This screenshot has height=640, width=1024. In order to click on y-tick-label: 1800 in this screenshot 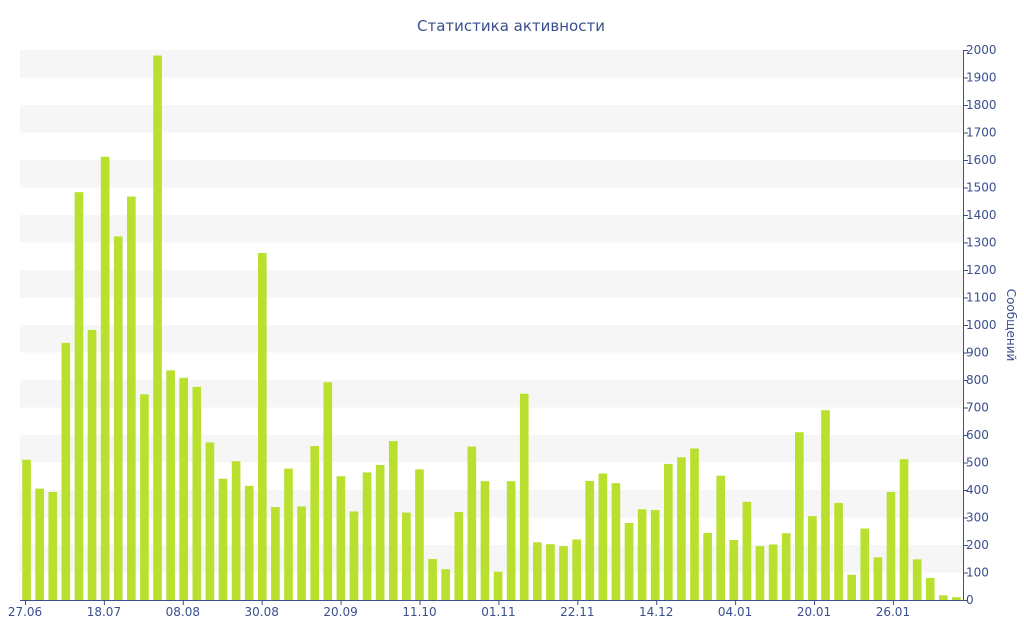, I will do `click(981, 105)`.